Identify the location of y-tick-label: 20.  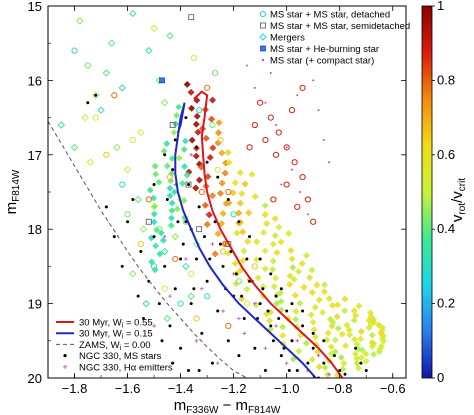
(35, 378).